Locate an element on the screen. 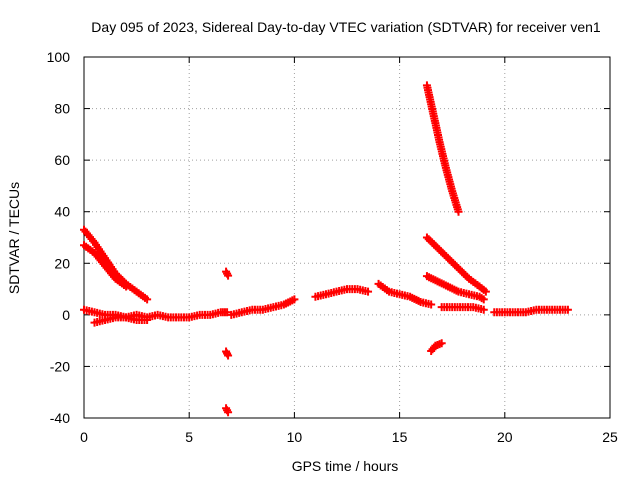 The width and height of the screenshot is (640, 480). series-arc-16.3-19h-lower is located at coordinates (455, 288).